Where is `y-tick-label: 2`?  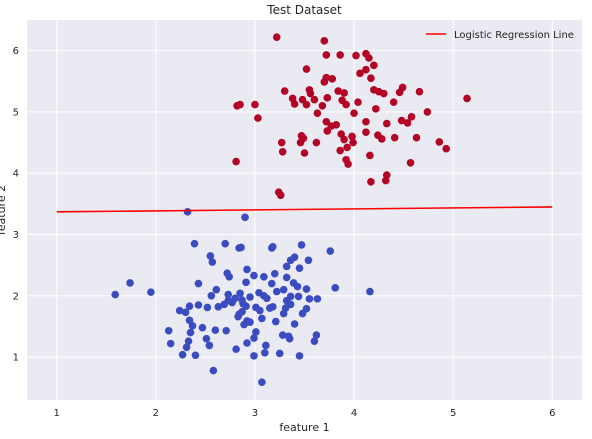
y-tick-label: 2 is located at coordinates (16, 296).